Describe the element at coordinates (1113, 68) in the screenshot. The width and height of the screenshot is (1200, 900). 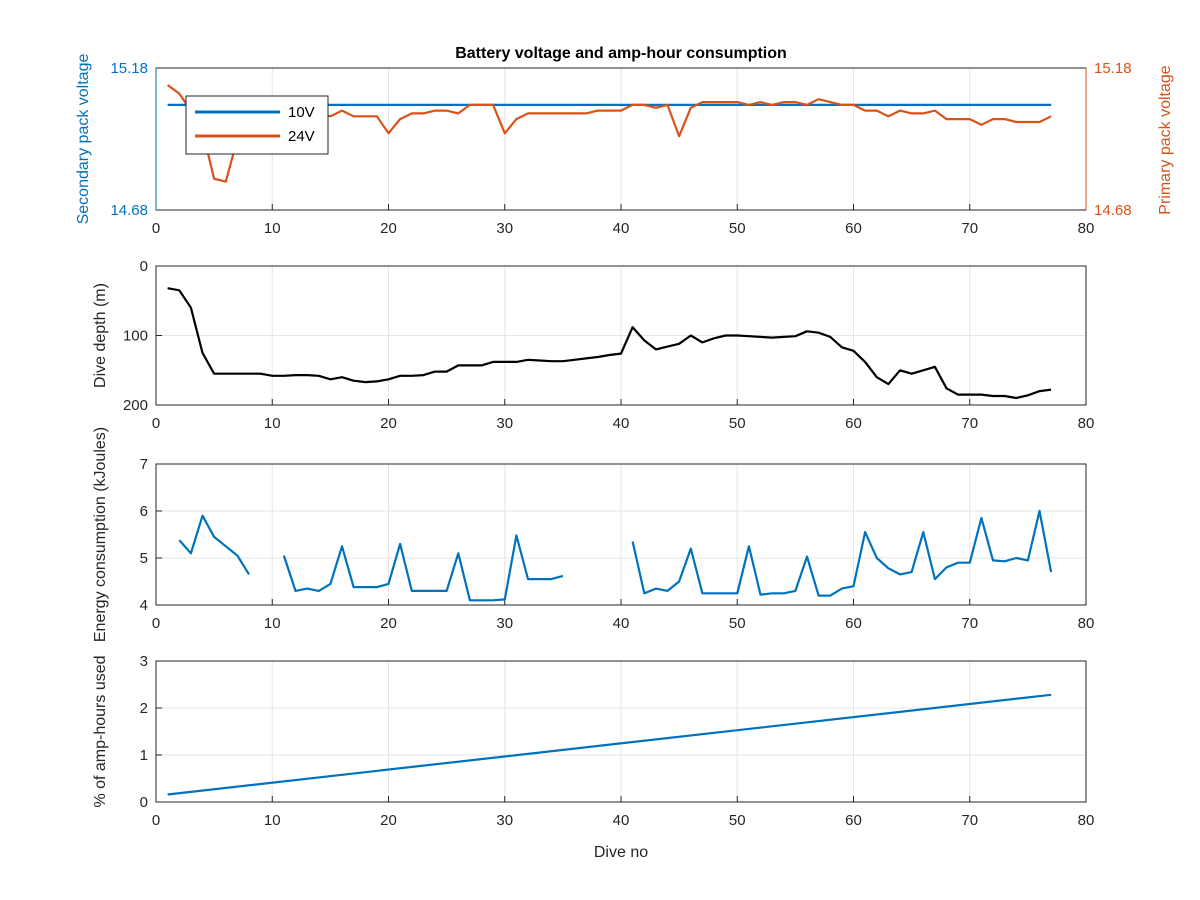
I see `y-right-tick-label: 15.18` at that location.